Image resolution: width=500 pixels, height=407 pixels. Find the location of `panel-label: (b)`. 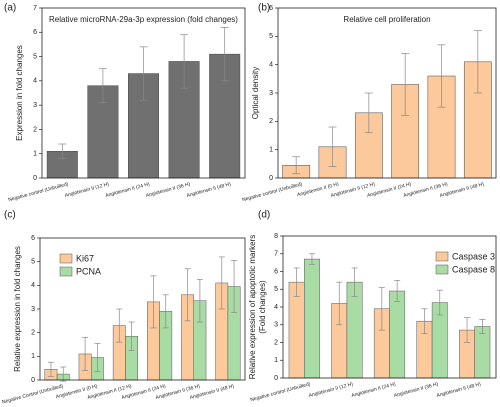

panel-label: (b) is located at coordinates (264, 8).